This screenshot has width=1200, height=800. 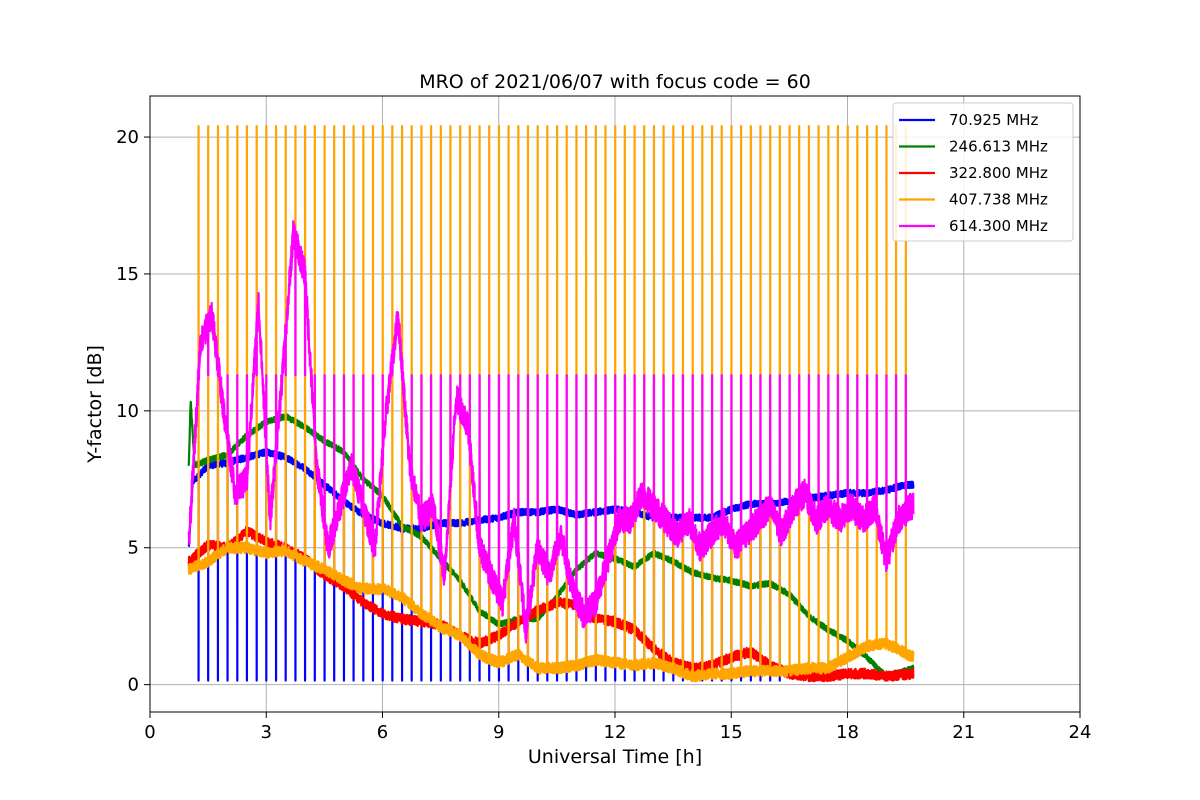 I want to click on y-tick-label: 10, so click(x=127, y=411).